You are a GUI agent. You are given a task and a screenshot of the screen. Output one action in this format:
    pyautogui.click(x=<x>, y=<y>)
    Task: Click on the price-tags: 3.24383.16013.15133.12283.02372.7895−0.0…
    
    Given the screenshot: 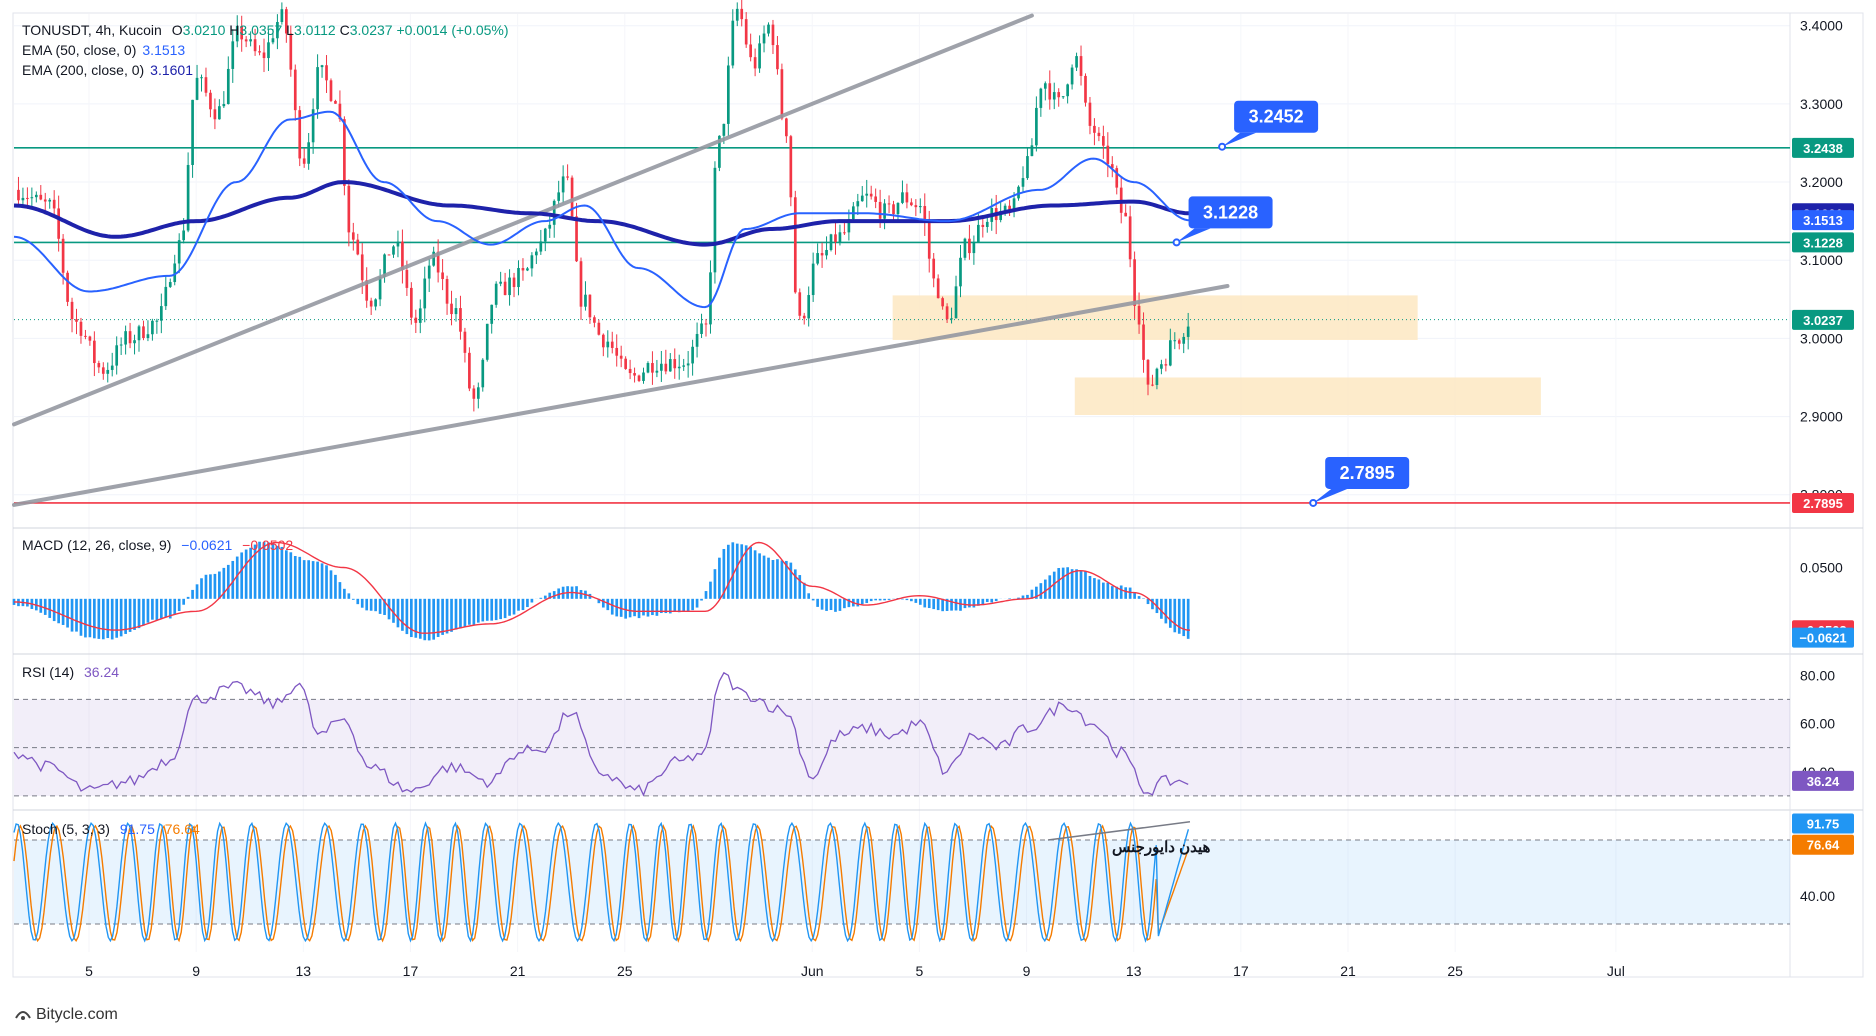 What is the action you would take?
    pyautogui.click(x=1823, y=496)
    